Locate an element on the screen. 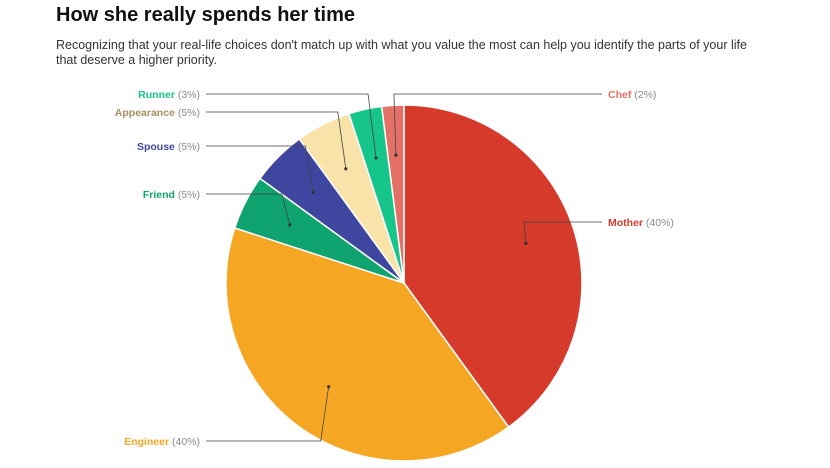  slice-name-runner: Runner is located at coordinates (156, 95).